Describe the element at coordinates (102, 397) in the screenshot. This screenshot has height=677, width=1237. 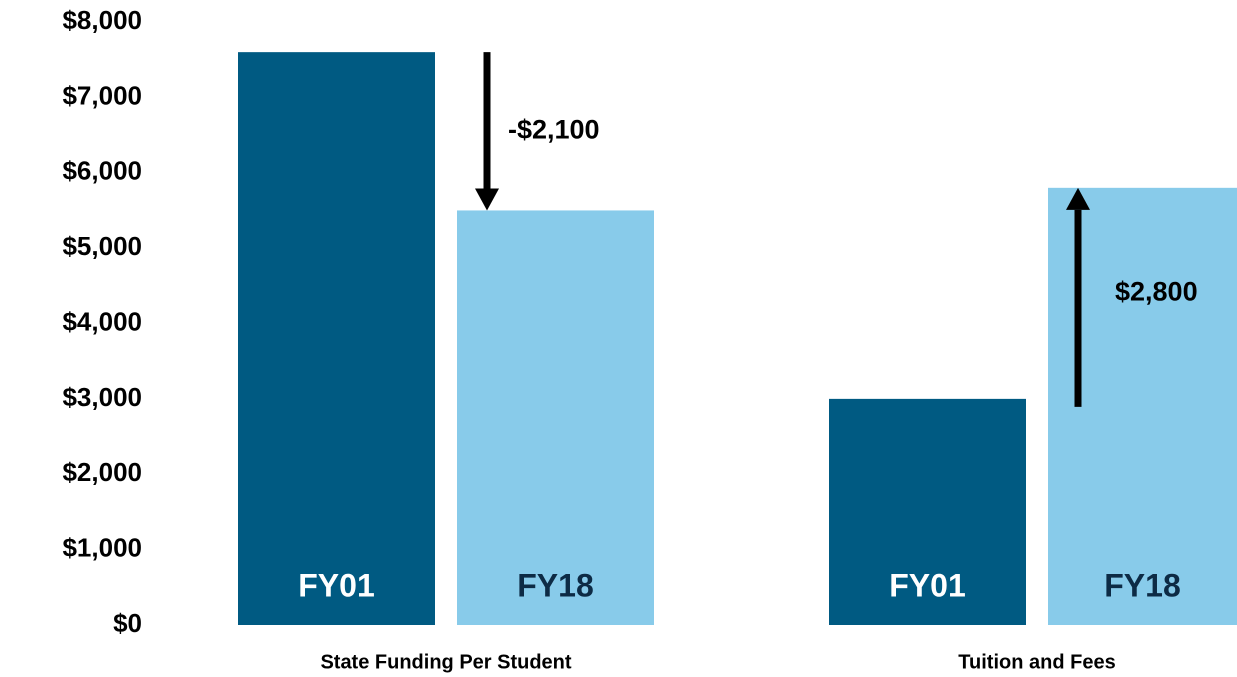
I see `y-tick-label: $3,000` at that location.